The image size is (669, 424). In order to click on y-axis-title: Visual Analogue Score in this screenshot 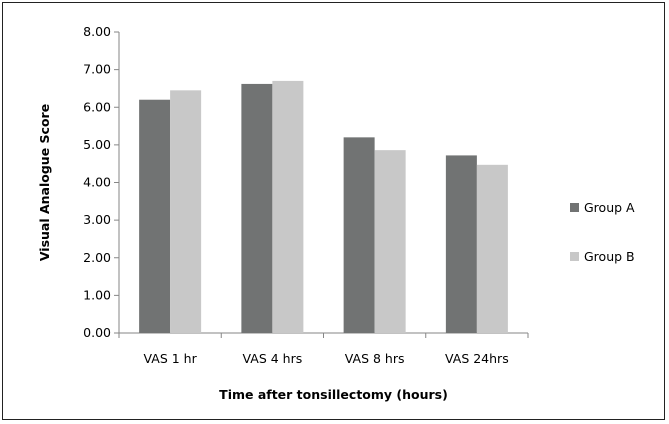, I will do `click(44, 182)`.